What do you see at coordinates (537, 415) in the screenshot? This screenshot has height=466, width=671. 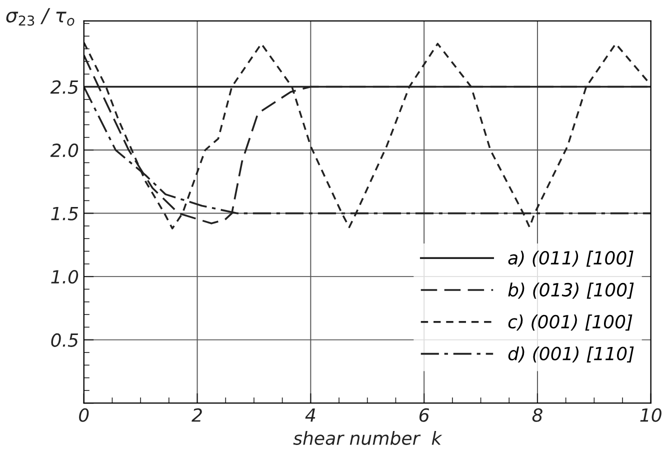 I see `x-tick-label: 8` at bounding box center [537, 415].